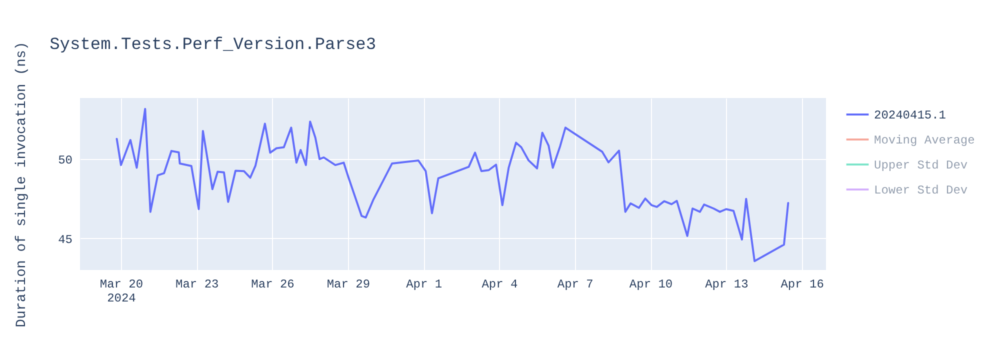 The height and width of the screenshot is (350, 1000). I want to click on chart-title: System.Tests.Perf_Version.Parse3, so click(213, 46).